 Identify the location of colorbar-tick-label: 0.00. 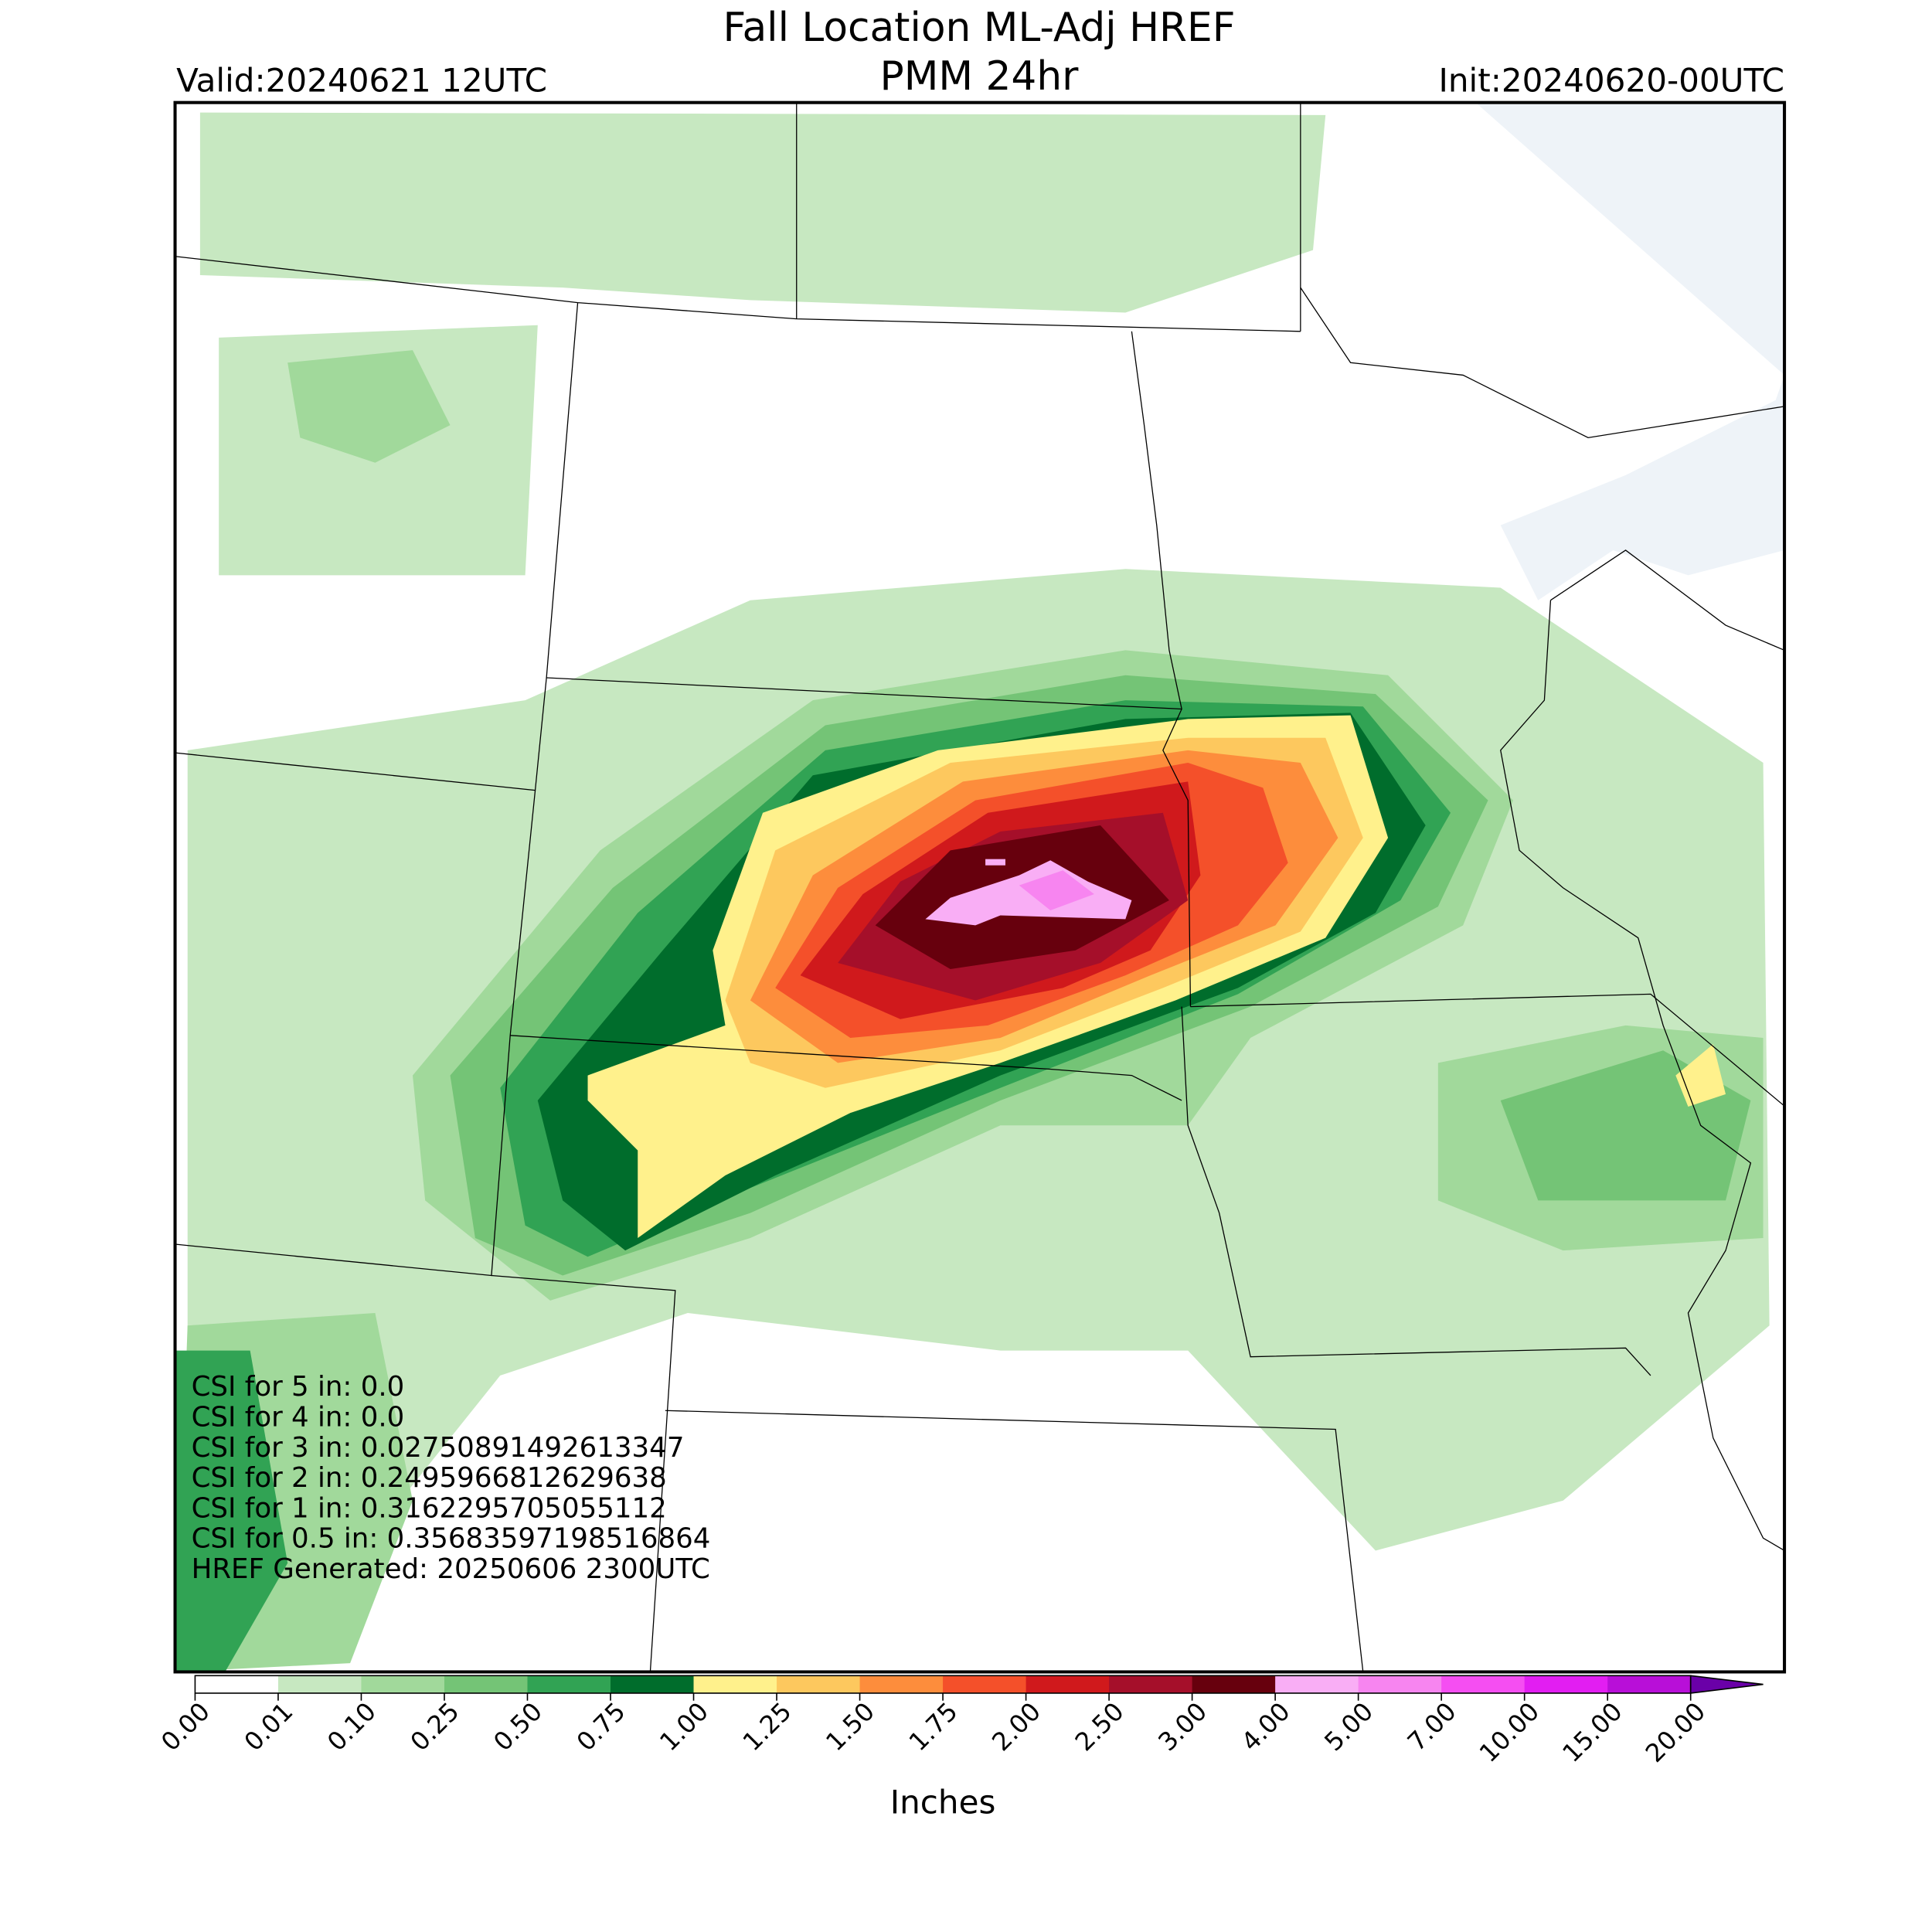
(185, 1727).